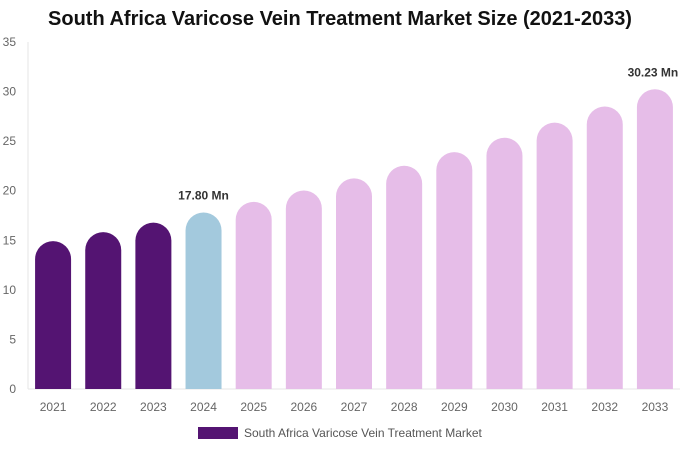 The width and height of the screenshot is (680, 450). I want to click on y-tick-label: 5, so click(12, 339).